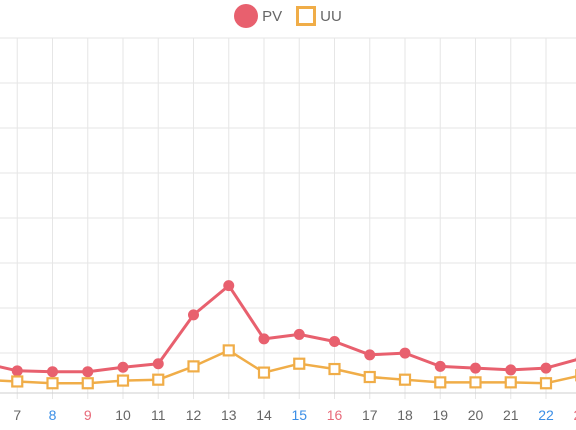 The width and height of the screenshot is (576, 430). I want to click on legend-item-pv: PV, so click(258, 16).